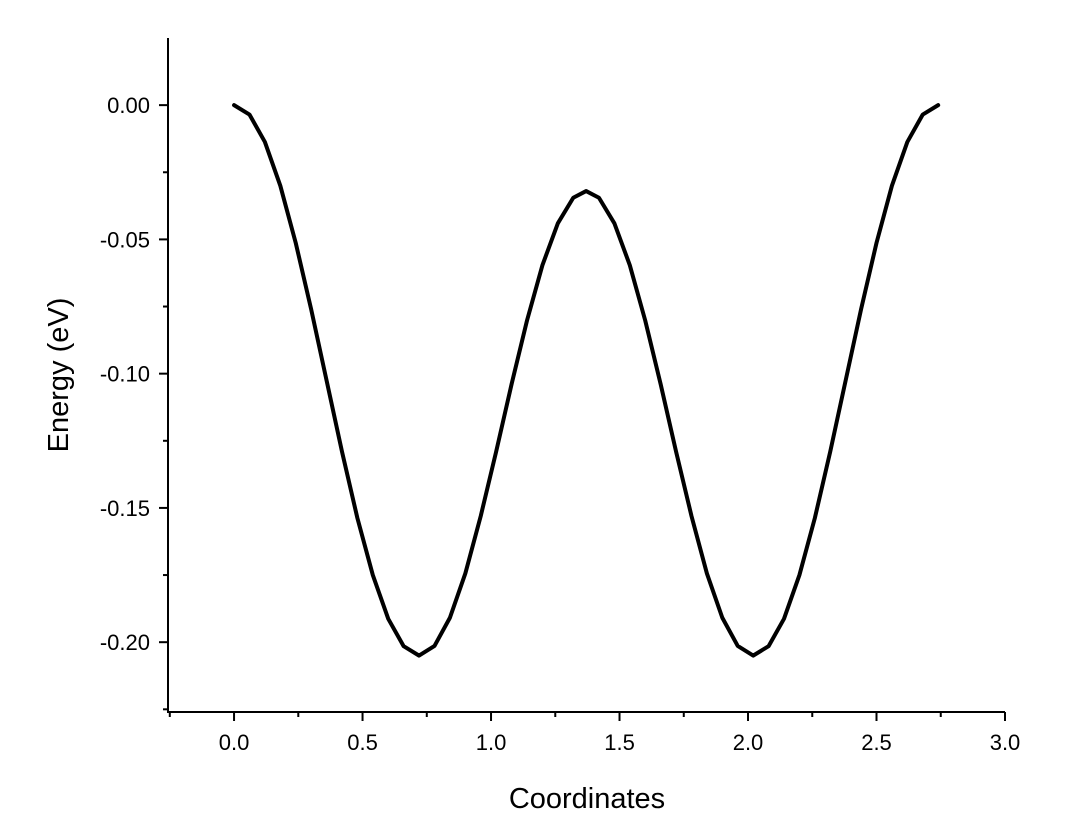  Describe the element at coordinates (876, 742) in the screenshot. I see `x-tick-label: 2.5` at that location.